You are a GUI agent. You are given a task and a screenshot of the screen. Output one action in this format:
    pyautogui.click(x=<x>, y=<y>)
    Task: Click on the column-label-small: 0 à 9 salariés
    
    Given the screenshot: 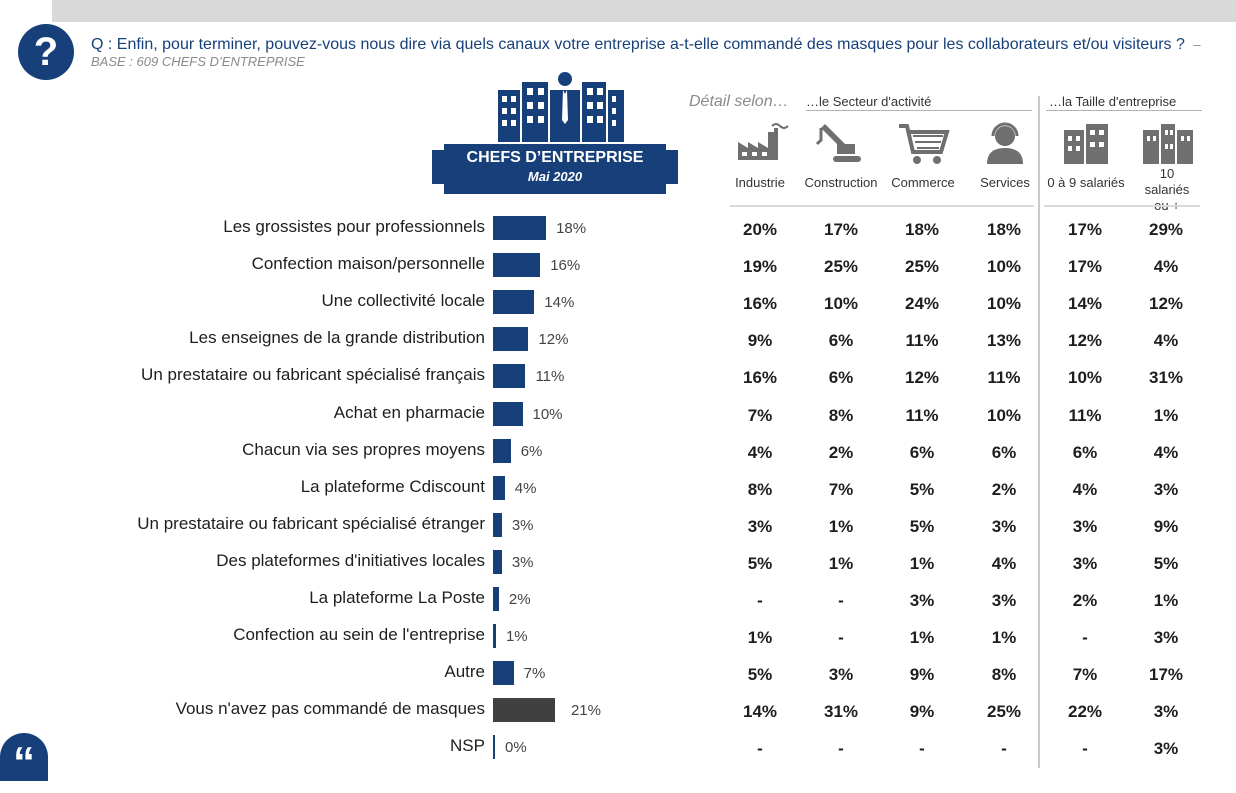 What is the action you would take?
    pyautogui.click(x=1086, y=182)
    